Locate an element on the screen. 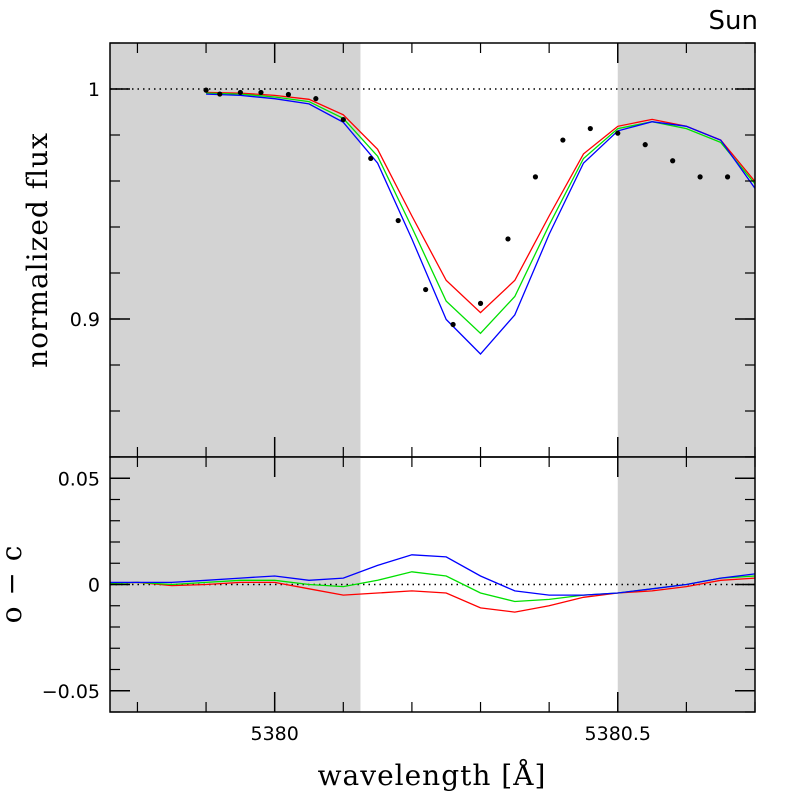  bottom-residual-series is located at coordinates (432, 583).